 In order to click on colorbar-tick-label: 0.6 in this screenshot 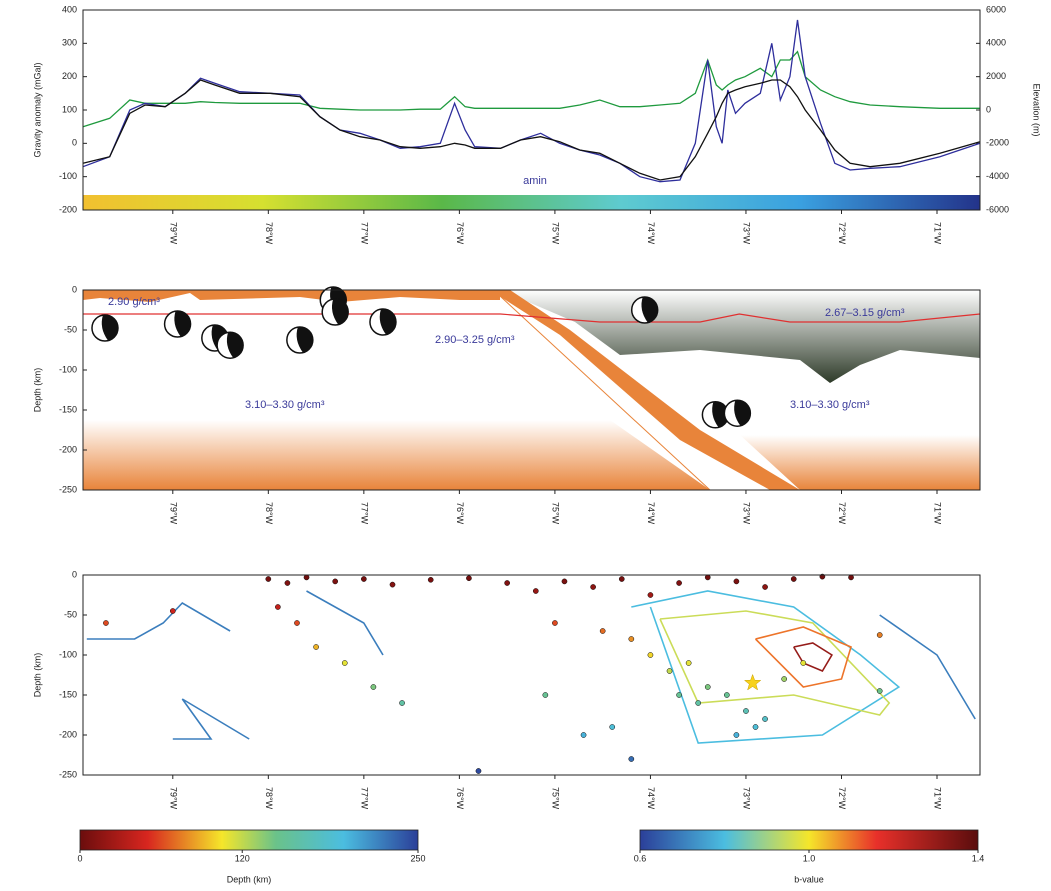, I will do `click(640, 858)`.